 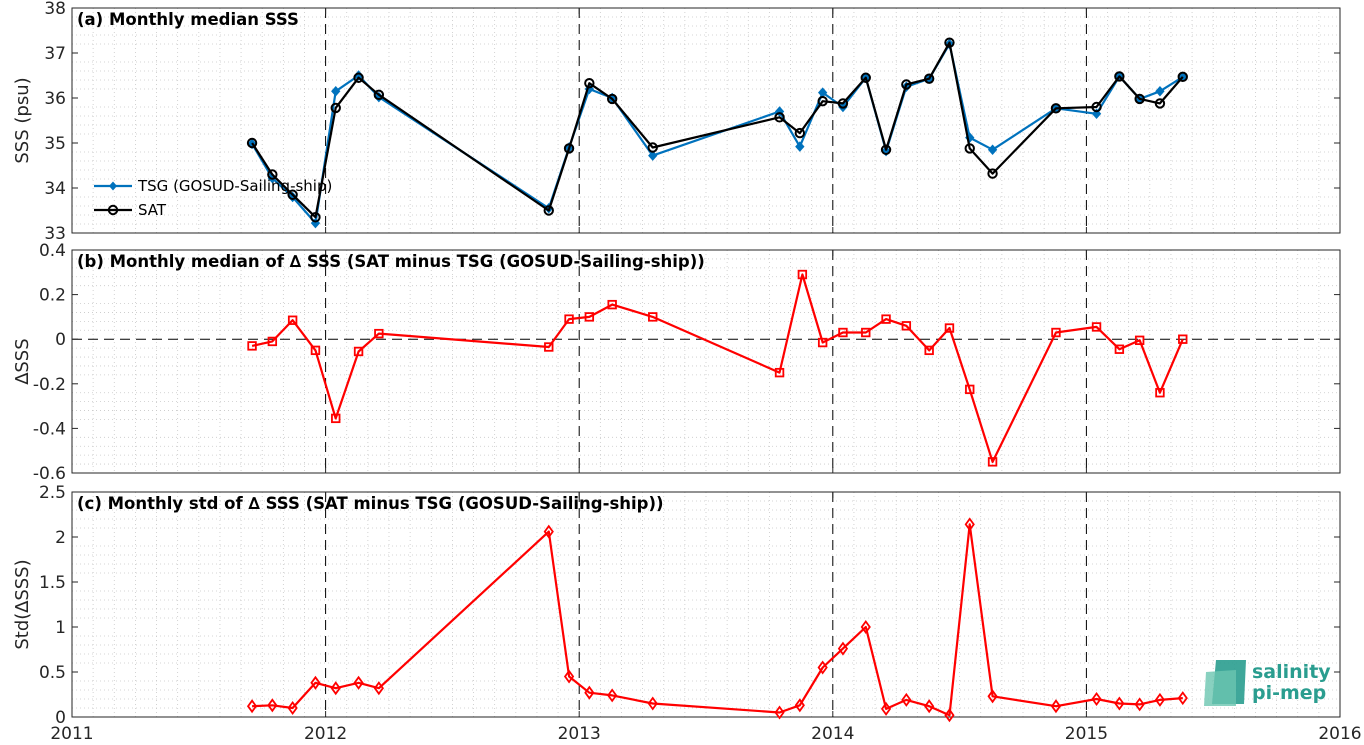 I want to click on y-tick-label: 1.5, so click(x=52, y=583).